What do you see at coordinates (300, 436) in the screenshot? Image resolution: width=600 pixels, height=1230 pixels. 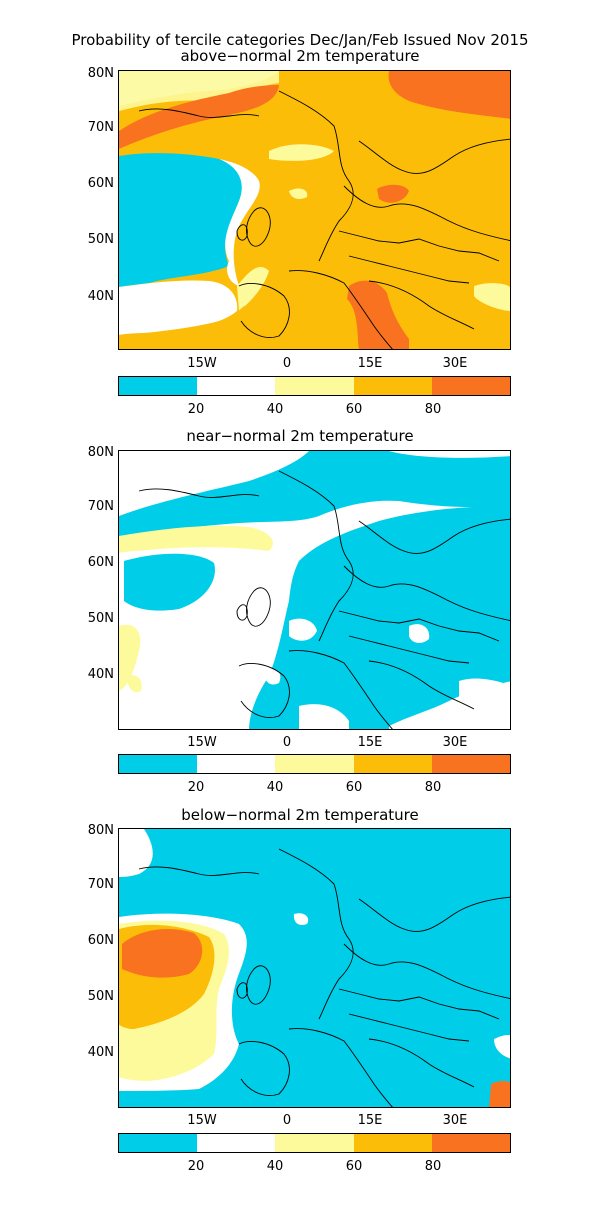 I see `panel-title: near−normal 2m temperature` at bounding box center [300, 436].